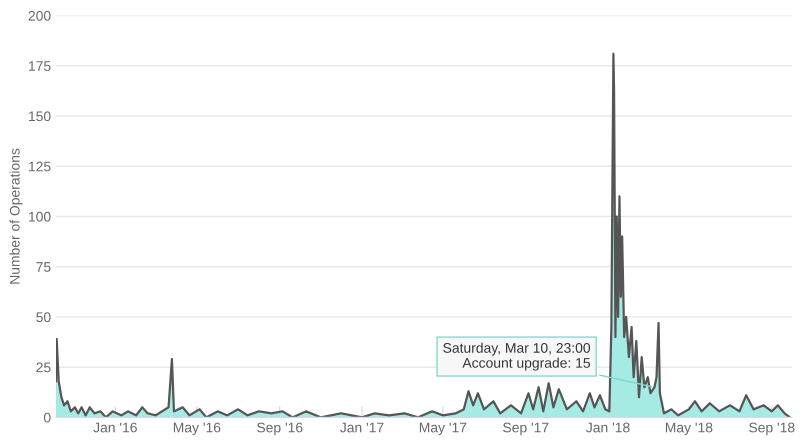  I want to click on x-tick-label: Sep '17, so click(525, 429).